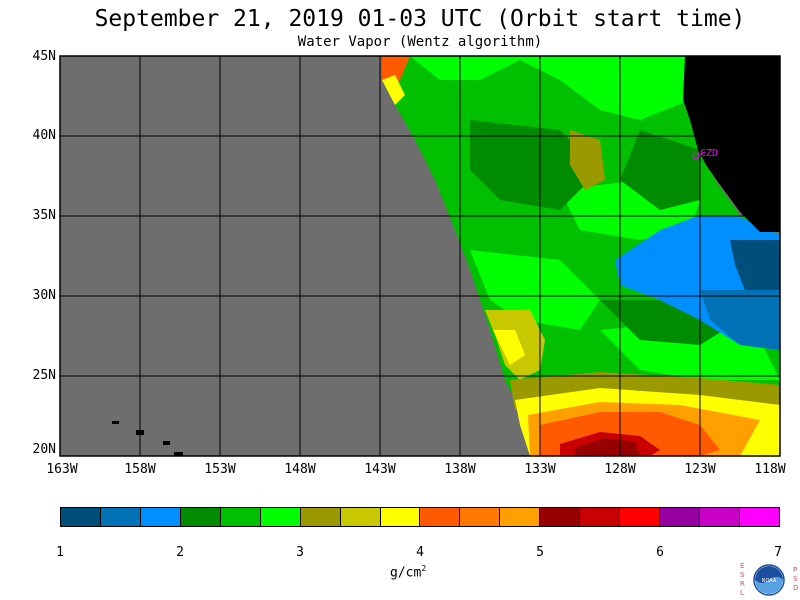 This screenshot has height=600, width=800. What do you see at coordinates (795, 588) in the screenshot?
I see `logo-letter-d: D` at bounding box center [795, 588].